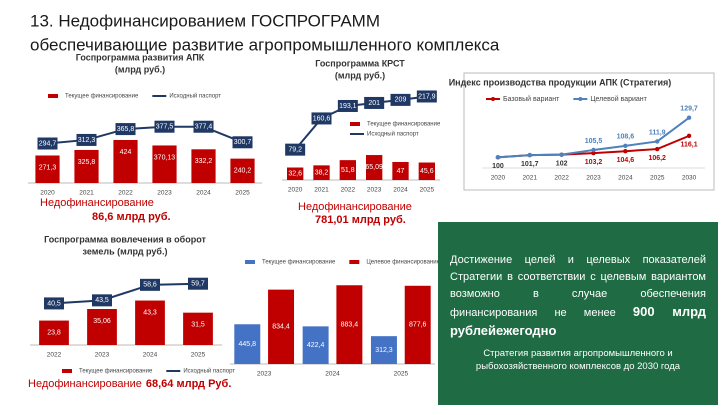 Image resolution: width=727 pixels, height=415 pixels. I want to click on value-label: 877,6, so click(418, 325).